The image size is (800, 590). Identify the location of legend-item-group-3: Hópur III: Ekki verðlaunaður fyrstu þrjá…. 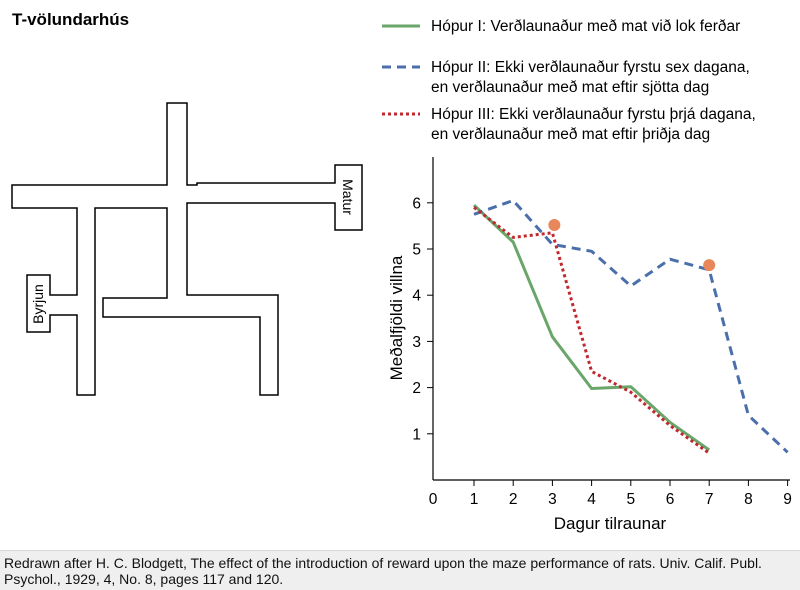
(569, 124).